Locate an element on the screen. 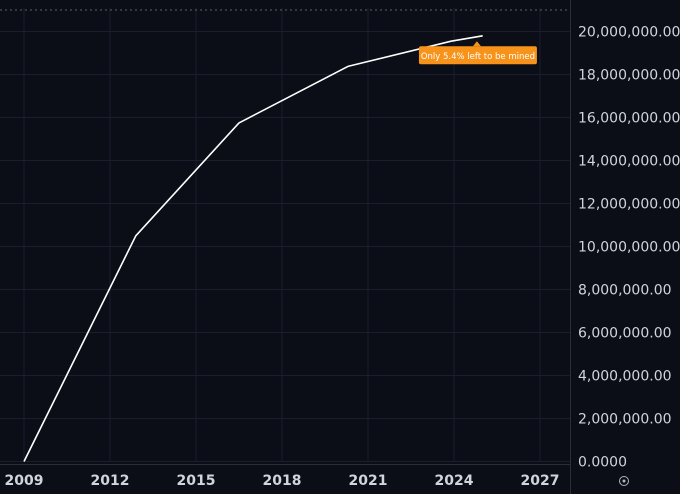  x-tick-label: 2015 is located at coordinates (196, 481).